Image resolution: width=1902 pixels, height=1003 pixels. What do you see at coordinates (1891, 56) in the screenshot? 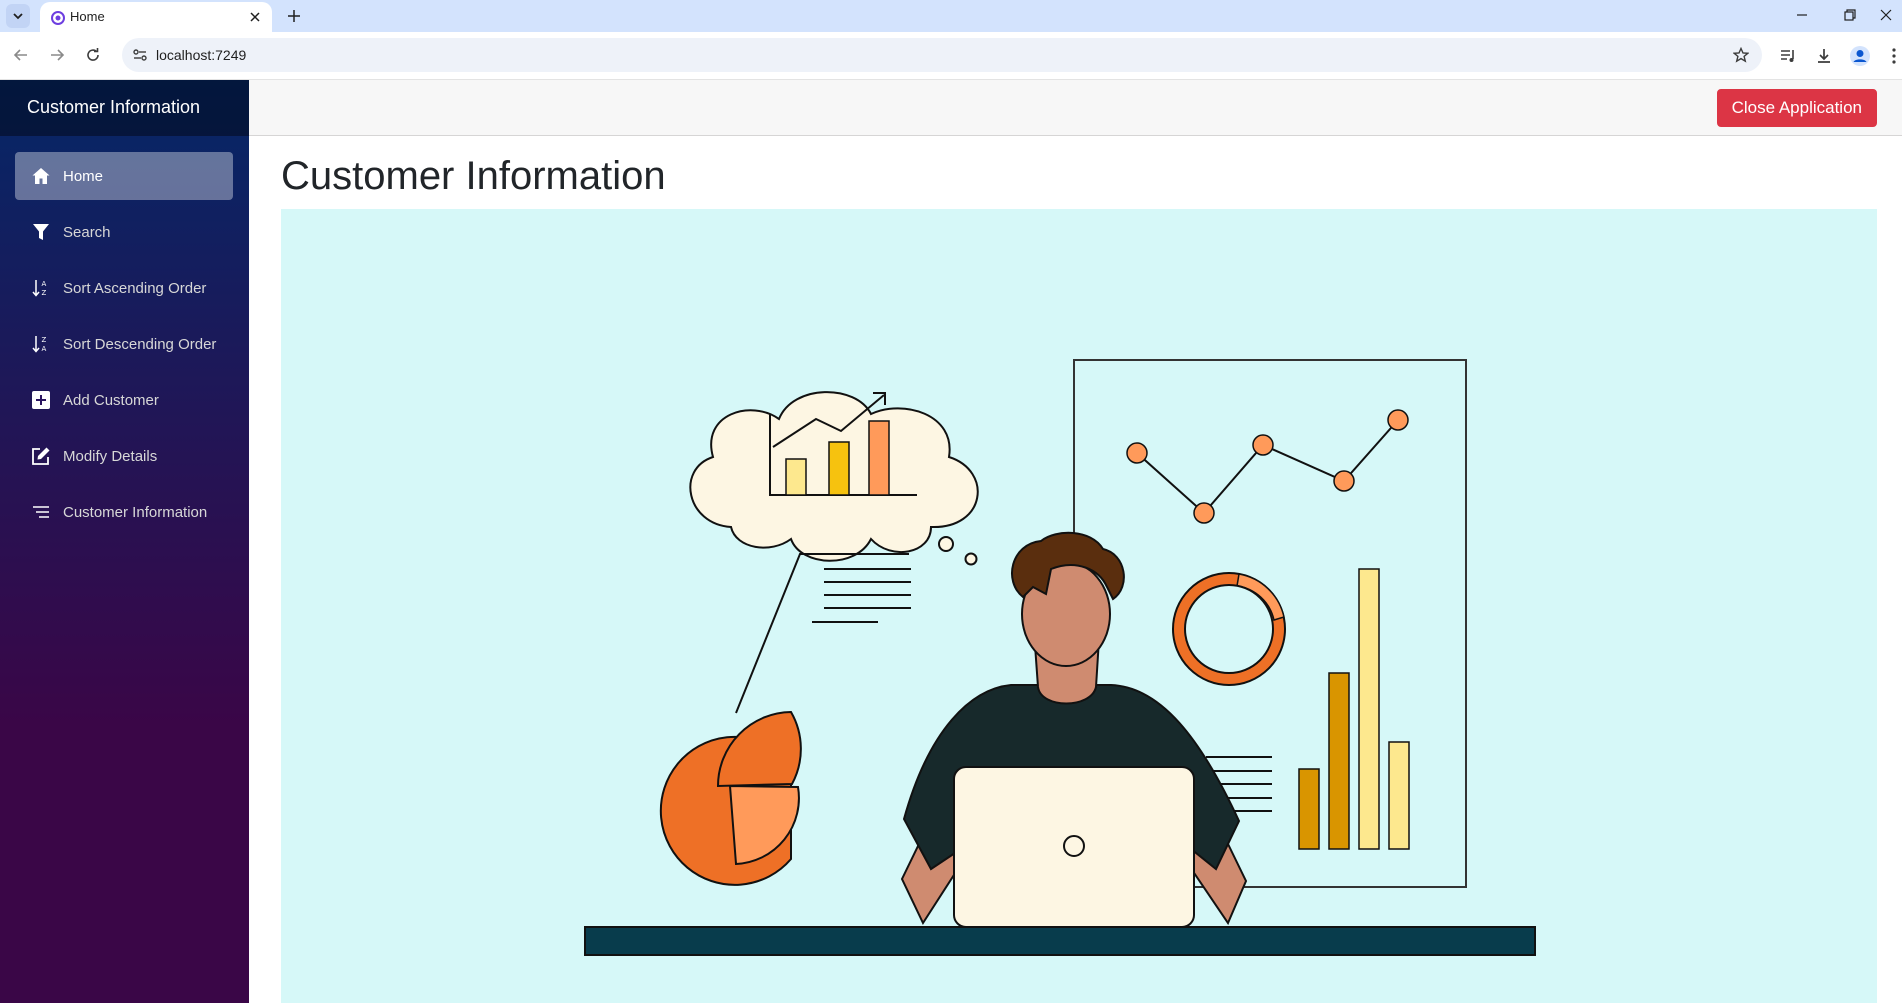
I see `browser-menu-button` at bounding box center [1891, 56].